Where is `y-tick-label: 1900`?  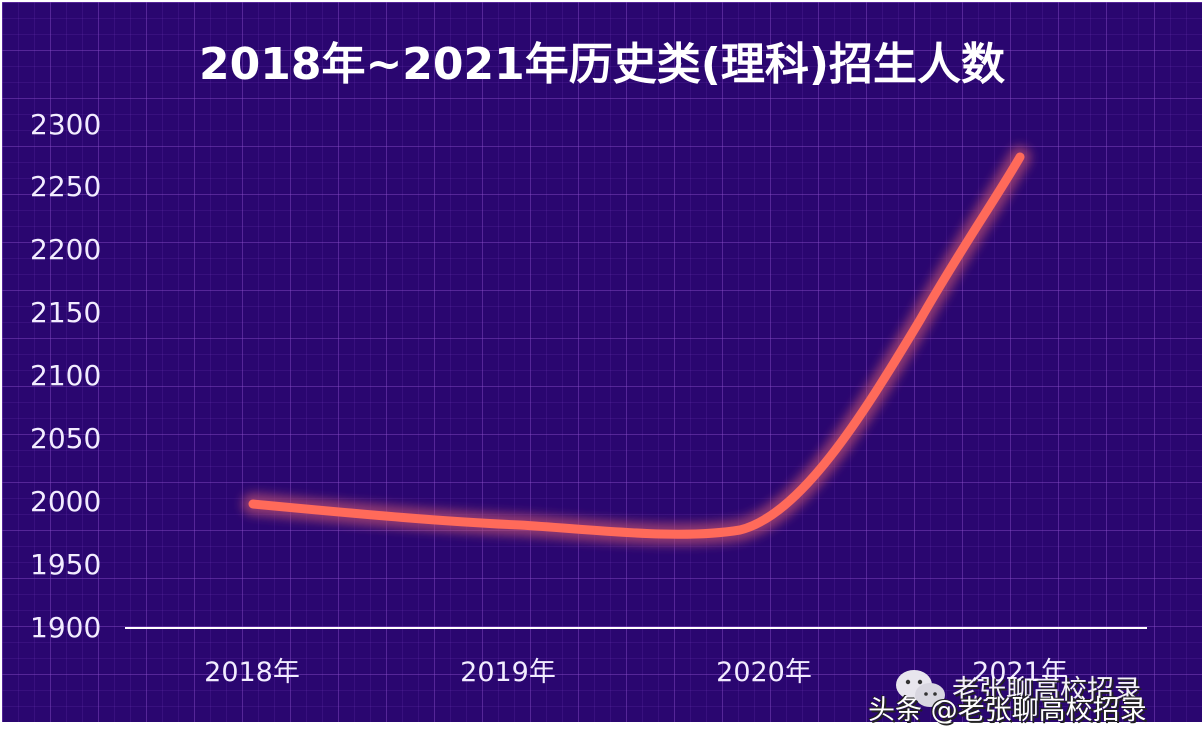 y-tick-label: 1900 is located at coordinates (66, 627).